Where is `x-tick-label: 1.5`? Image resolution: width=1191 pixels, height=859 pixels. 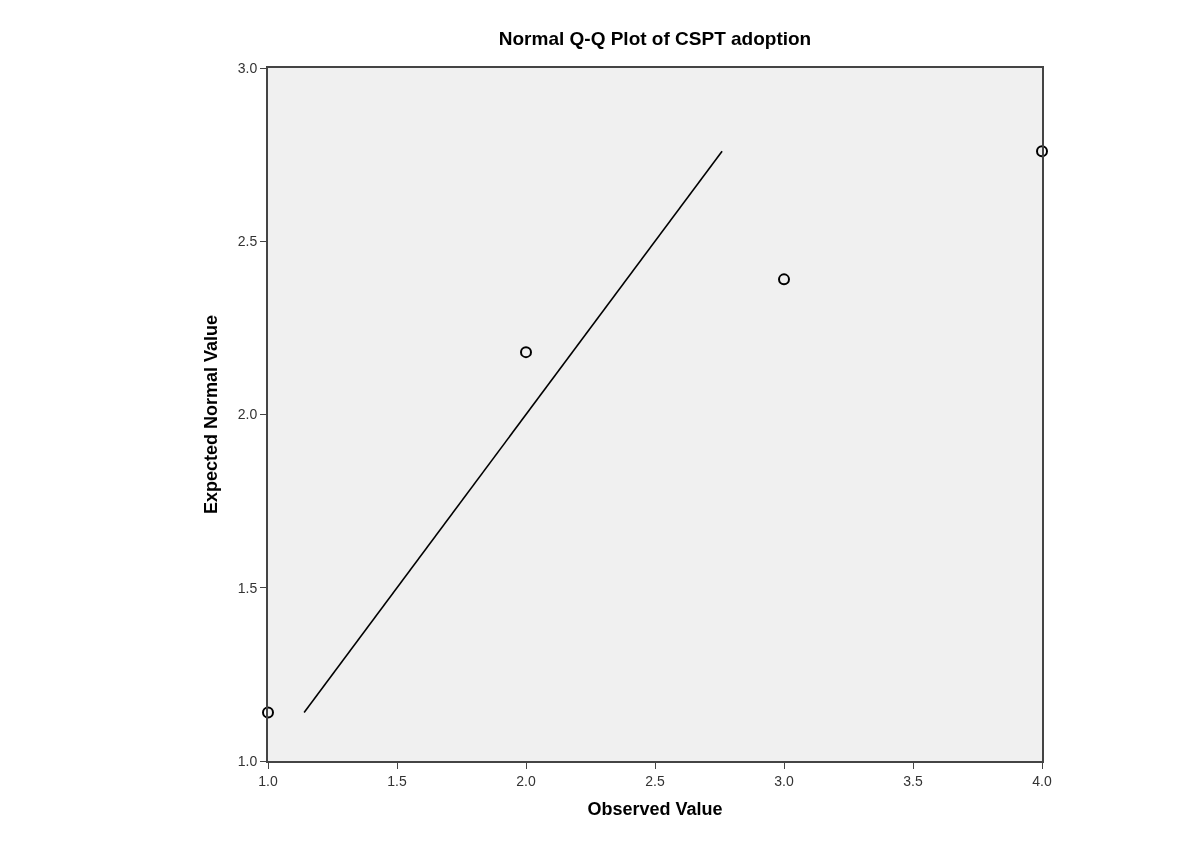 x-tick-label: 1.5 is located at coordinates (397, 780).